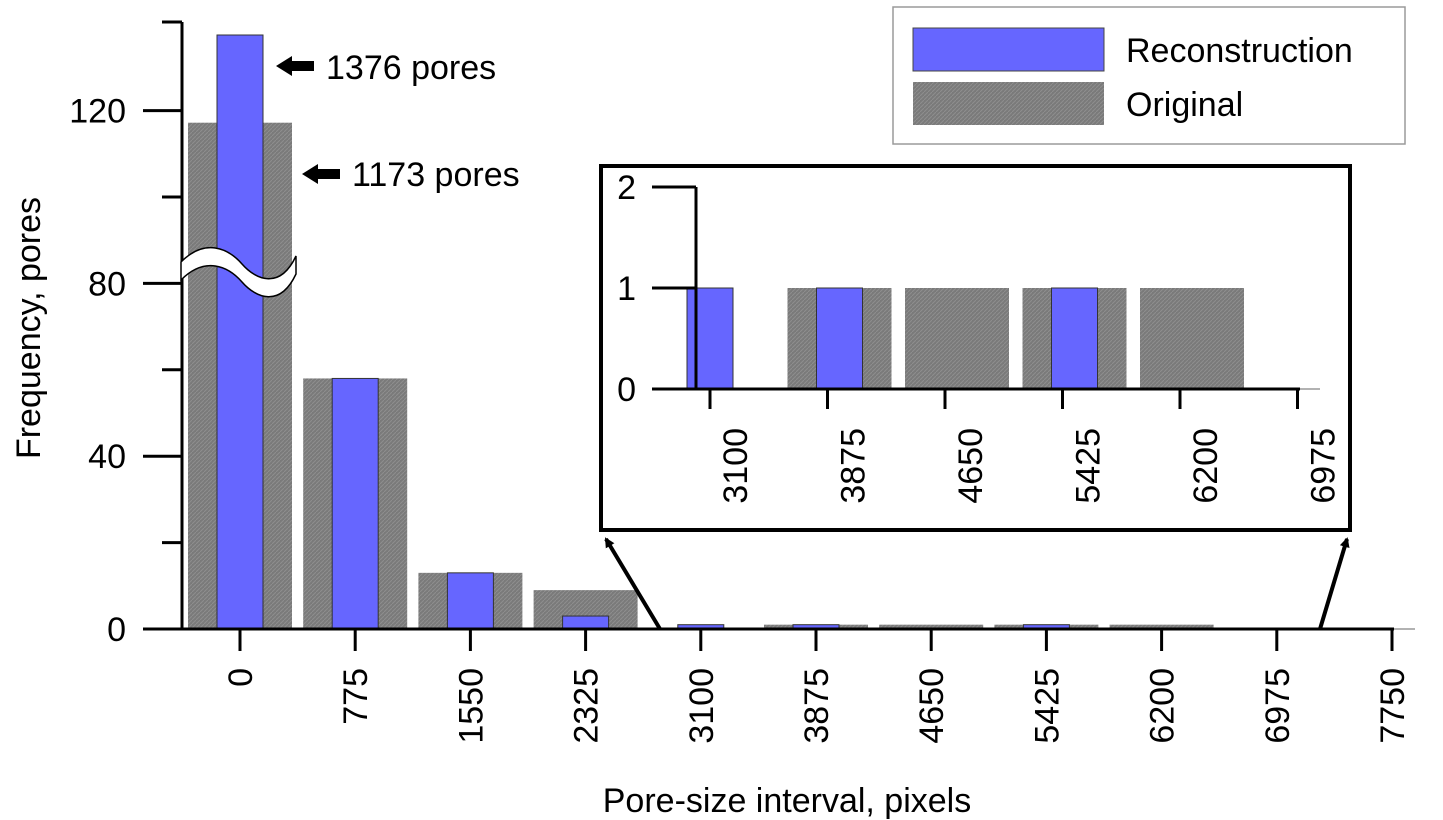 Image resolution: width=1443 pixels, height=820 pixels. What do you see at coordinates (1149, 75) in the screenshot?
I see `legend: Reconstruction Original` at bounding box center [1149, 75].